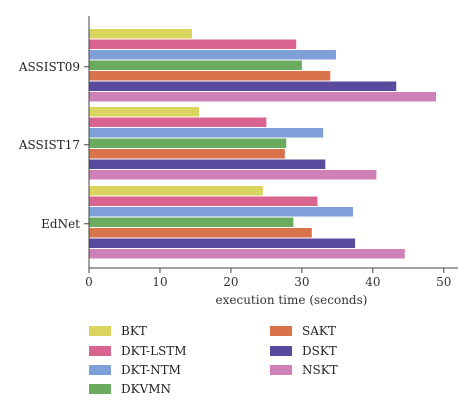 This screenshot has height=410, width=474. I want to click on category-label-assist09: ASSIST09, so click(49, 67).